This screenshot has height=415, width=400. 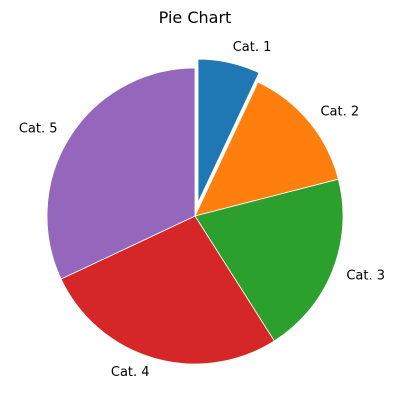 What do you see at coordinates (252, 47) in the screenshot?
I see `pie-label-cat-1: Cat. 1` at bounding box center [252, 47].